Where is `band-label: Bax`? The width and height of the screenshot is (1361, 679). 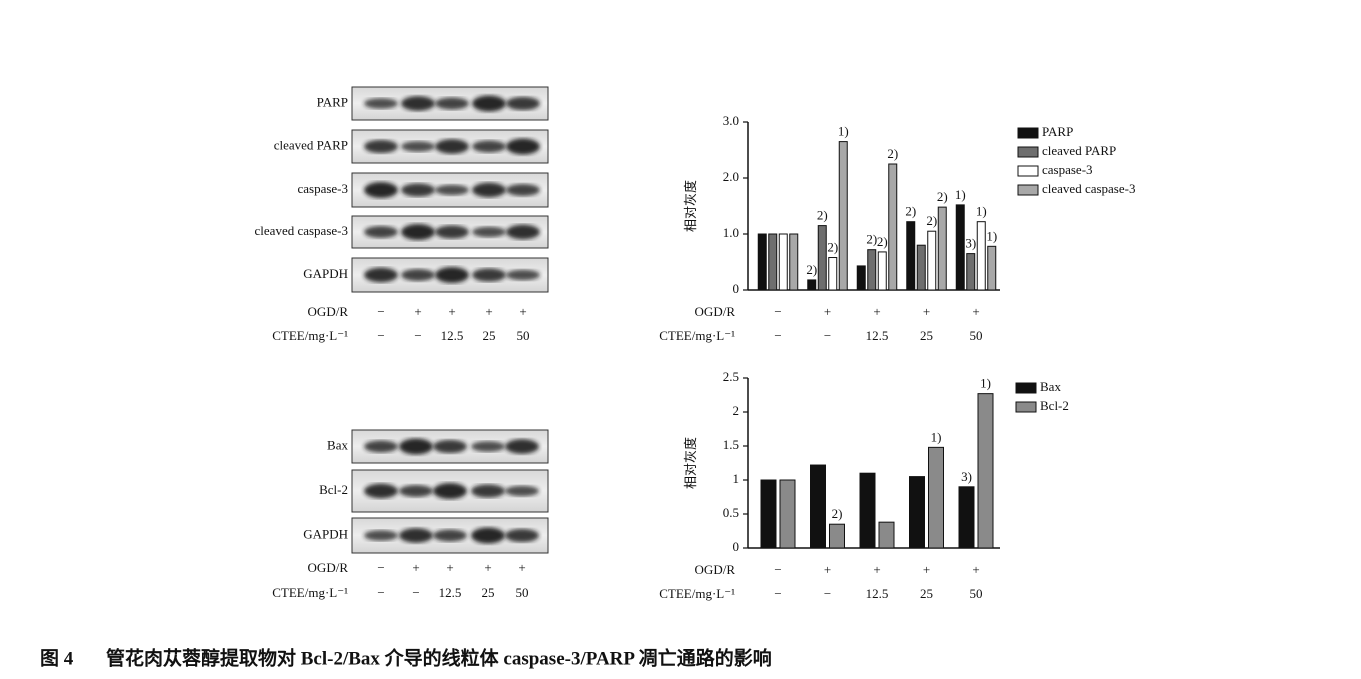
band-label: Bax is located at coordinates (337, 444).